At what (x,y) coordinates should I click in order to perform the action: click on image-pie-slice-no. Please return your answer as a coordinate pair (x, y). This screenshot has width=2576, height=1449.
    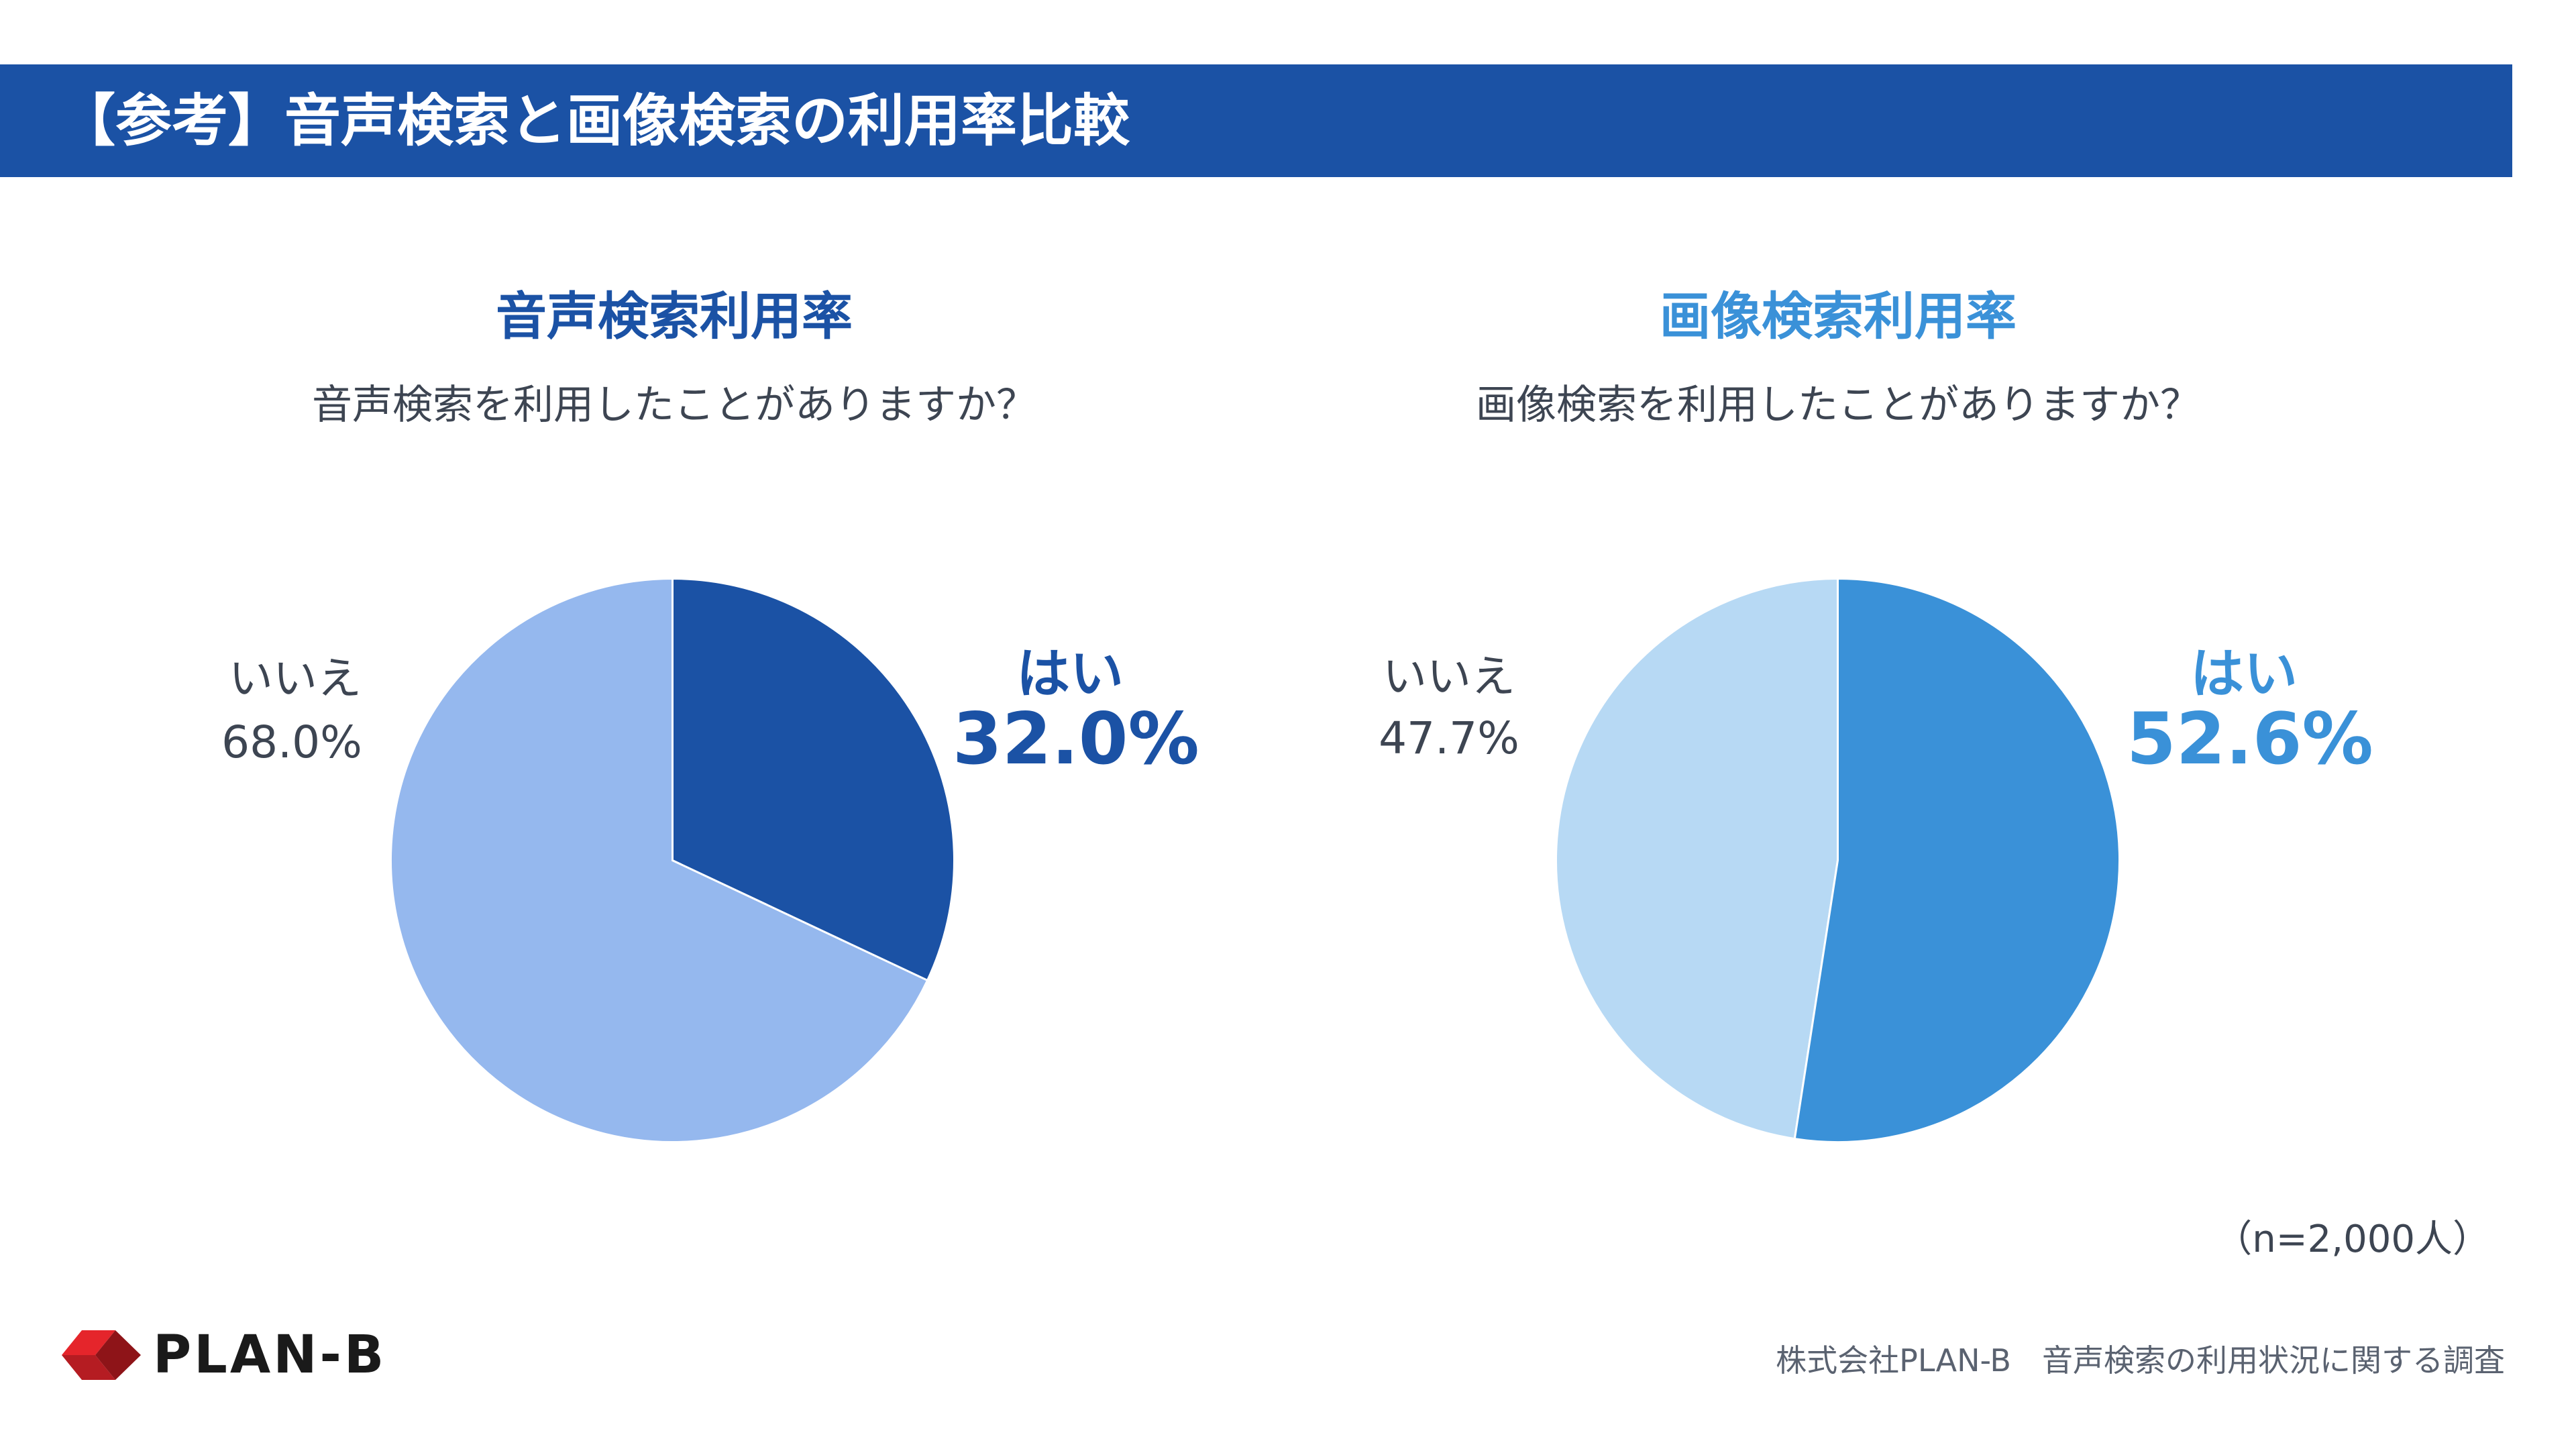
    Looking at the image, I should click on (1697, 858).